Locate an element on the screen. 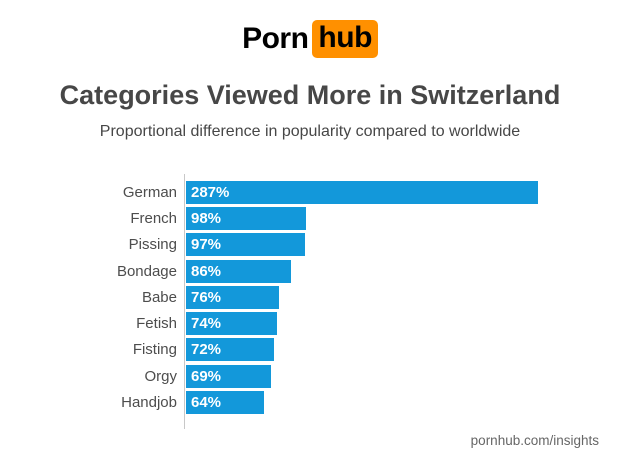 The height and width of the screenshot is (463, 620). category-label: Orgy is located at coordinates (160, 376).